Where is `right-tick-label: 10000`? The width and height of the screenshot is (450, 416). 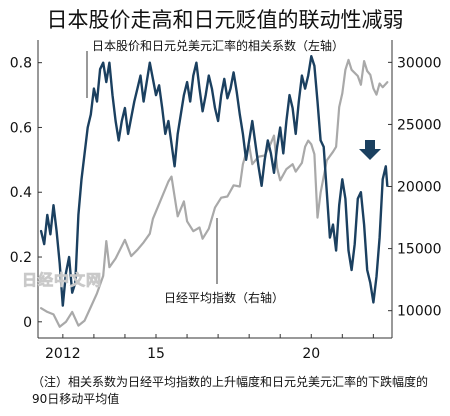
right-tick-label: 10000 is located at coordinates (419, 312).